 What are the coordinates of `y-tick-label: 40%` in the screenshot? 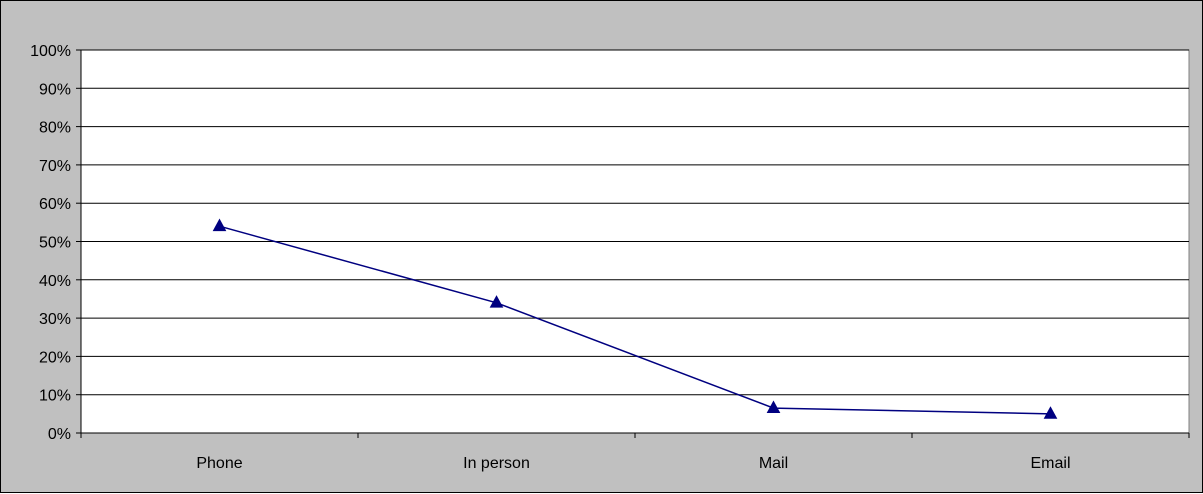 It's located at (55, 281).